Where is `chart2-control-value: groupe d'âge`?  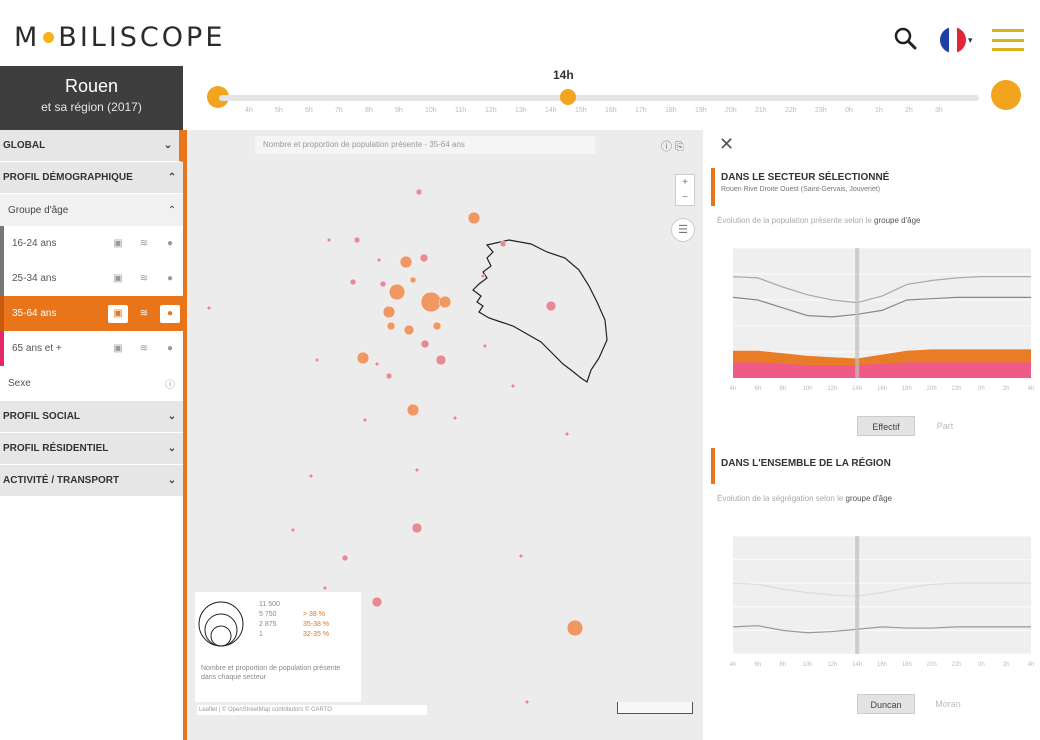 chart2-control-value: groupe d'âge is located at coordinates (869, 498).